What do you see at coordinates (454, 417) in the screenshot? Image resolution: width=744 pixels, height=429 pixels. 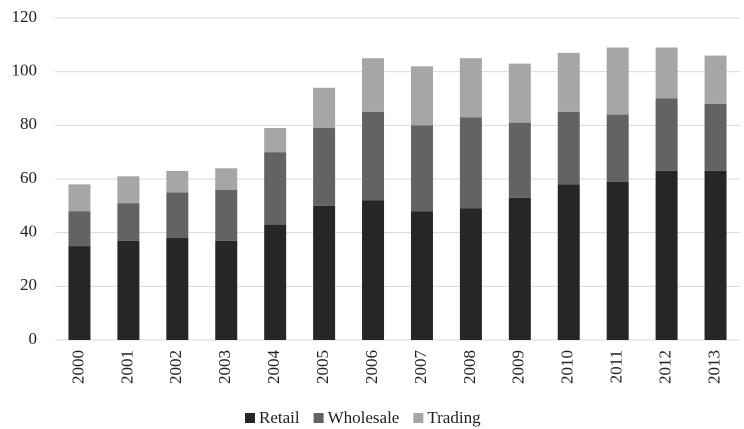 I see `legend-label: Trading` at bounding box center [454, 417].